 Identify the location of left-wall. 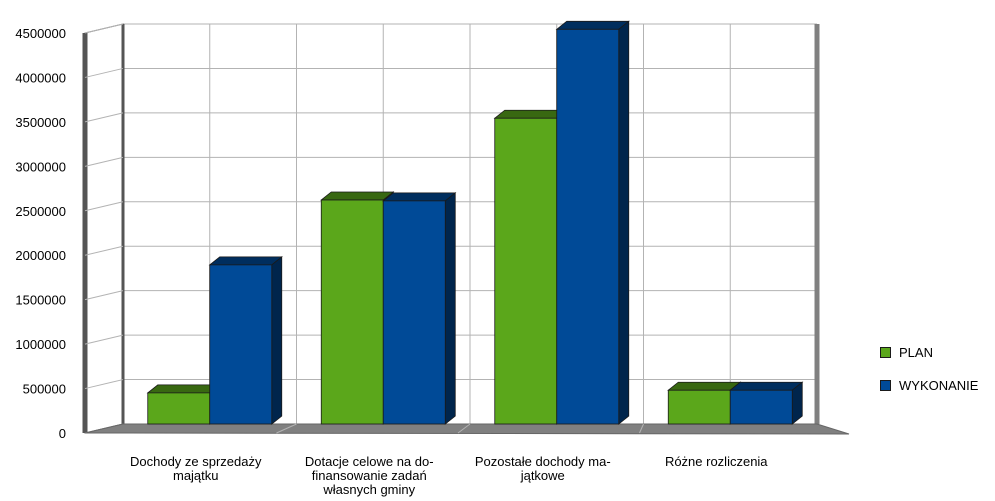
(104, 228).